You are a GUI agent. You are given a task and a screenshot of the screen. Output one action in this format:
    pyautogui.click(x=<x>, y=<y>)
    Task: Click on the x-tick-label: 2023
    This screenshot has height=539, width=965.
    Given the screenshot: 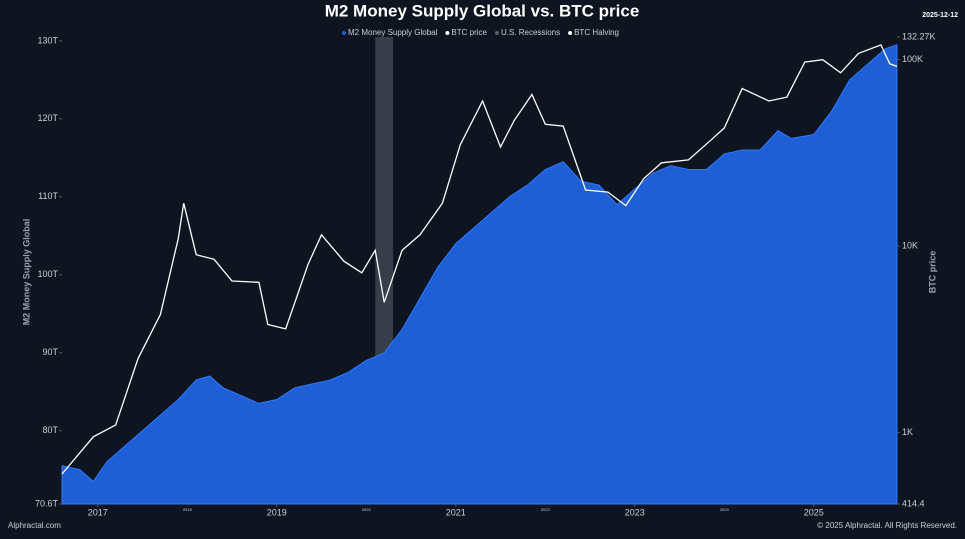 What is the action you would take?
    pyautogui.click(x=635, y=512)
    